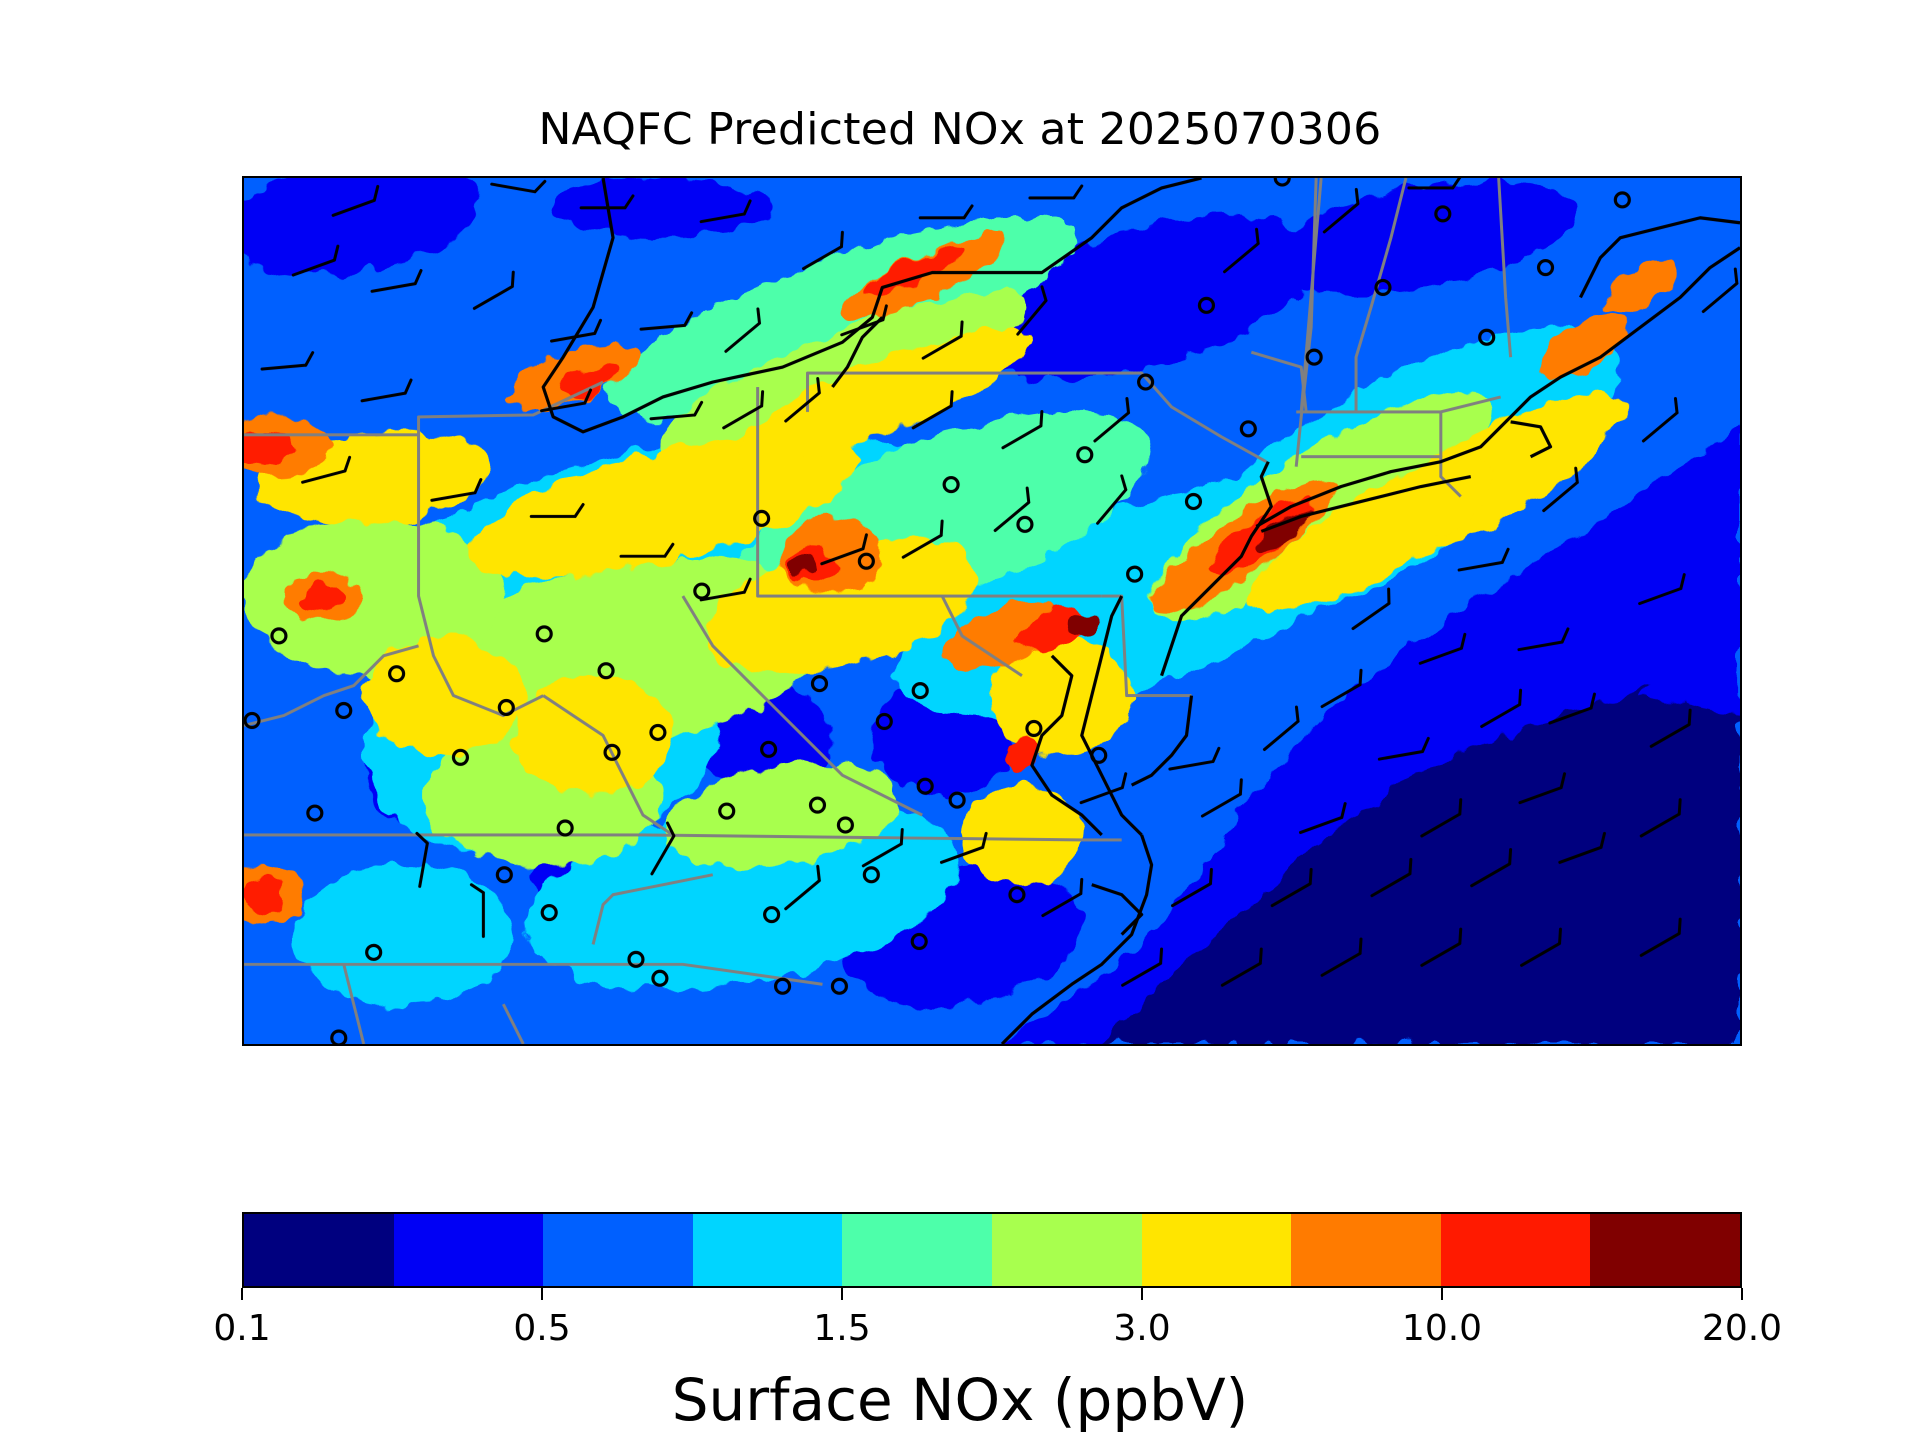 The width and height of the screenshot is (1920, 1440). What do you see at coordinates (1442, 1328) in the screenshot?
I see `colorbar-tick-label: 10.0` at bounding box center [1442, 1328].